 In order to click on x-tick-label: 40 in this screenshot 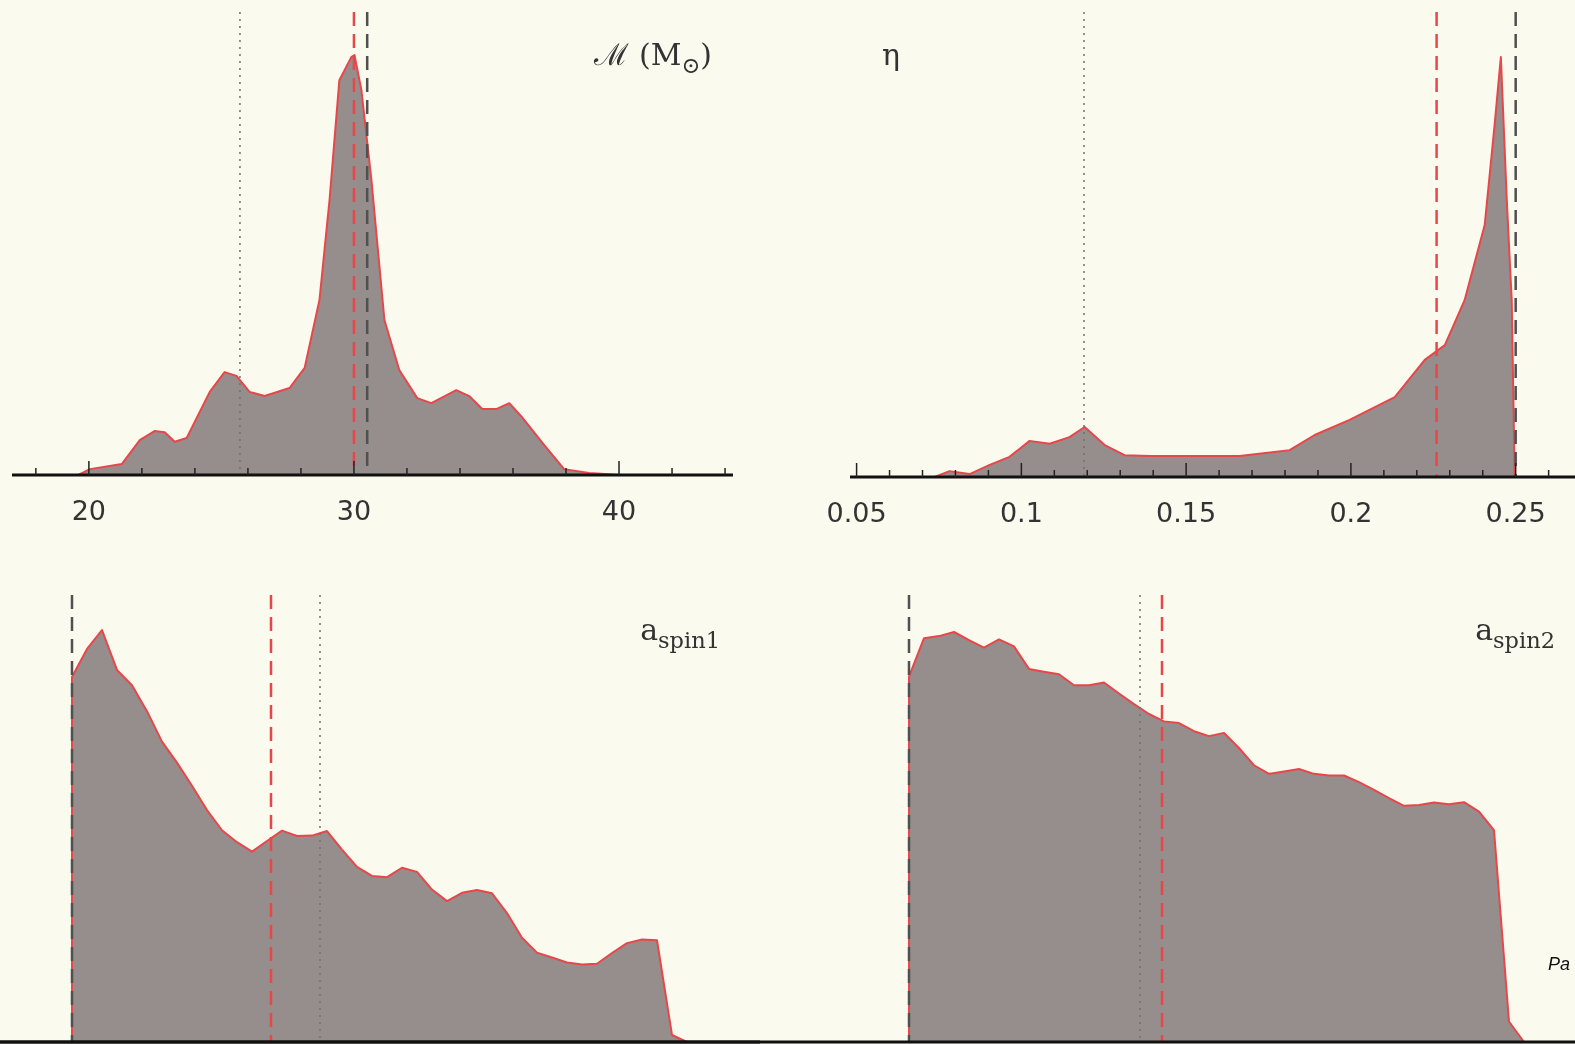, I will do `click(619, 510)`.